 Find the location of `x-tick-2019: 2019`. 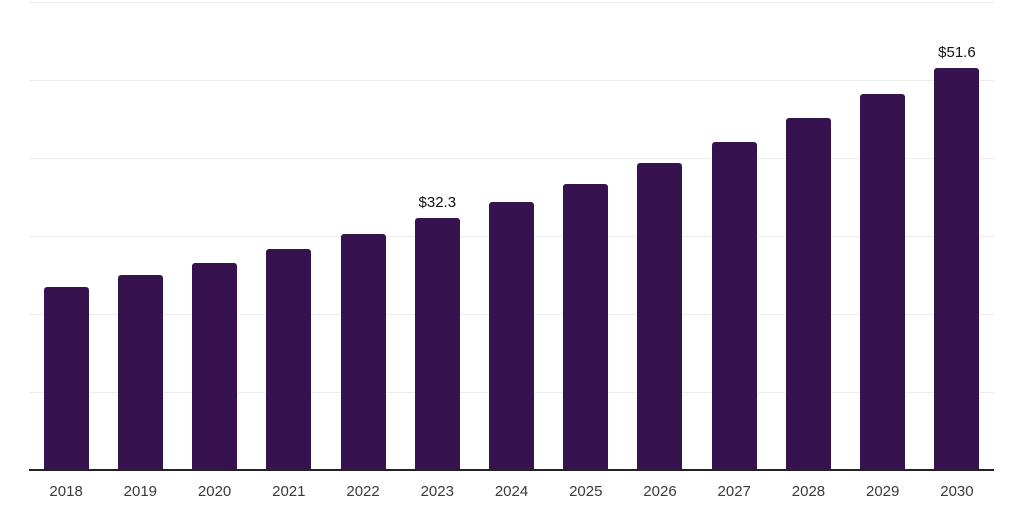

x-tick-2019: 2019 is located at coordinates (140, 491).